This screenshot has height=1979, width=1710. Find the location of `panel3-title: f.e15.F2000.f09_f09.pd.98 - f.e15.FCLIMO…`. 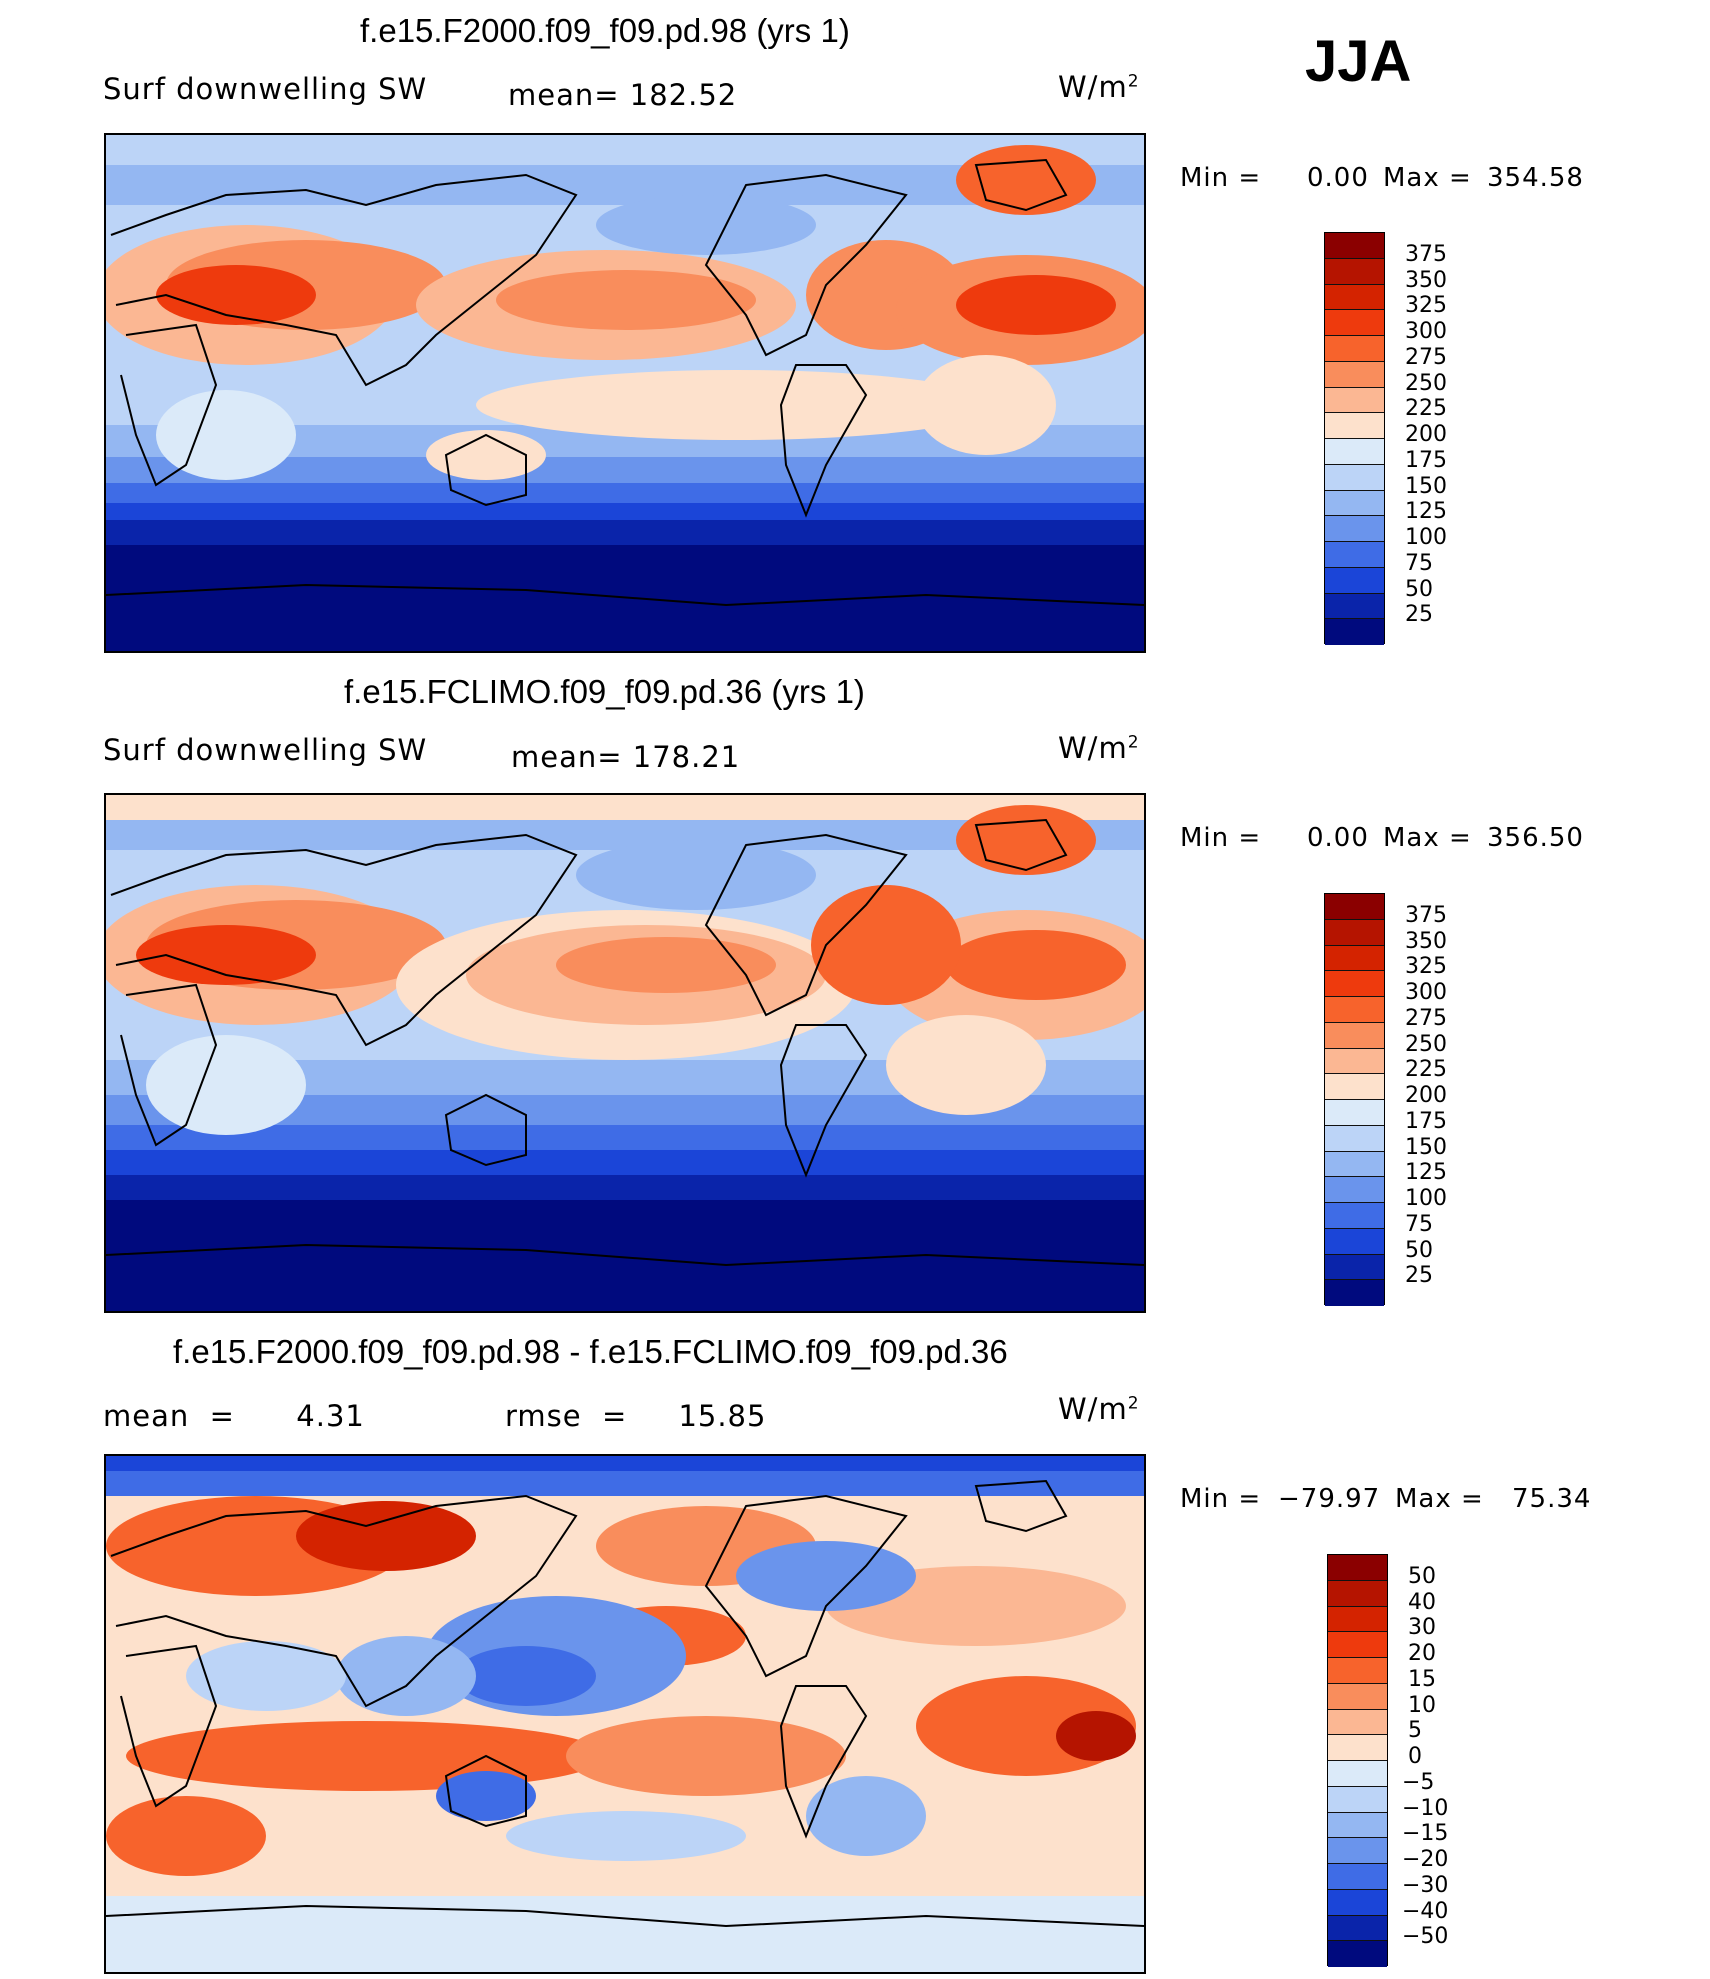

panel3-title: f.e15.F2000.f09_f09.pd.98 - f.e15.FCLIMO… is located at coordinates (590, 1351).